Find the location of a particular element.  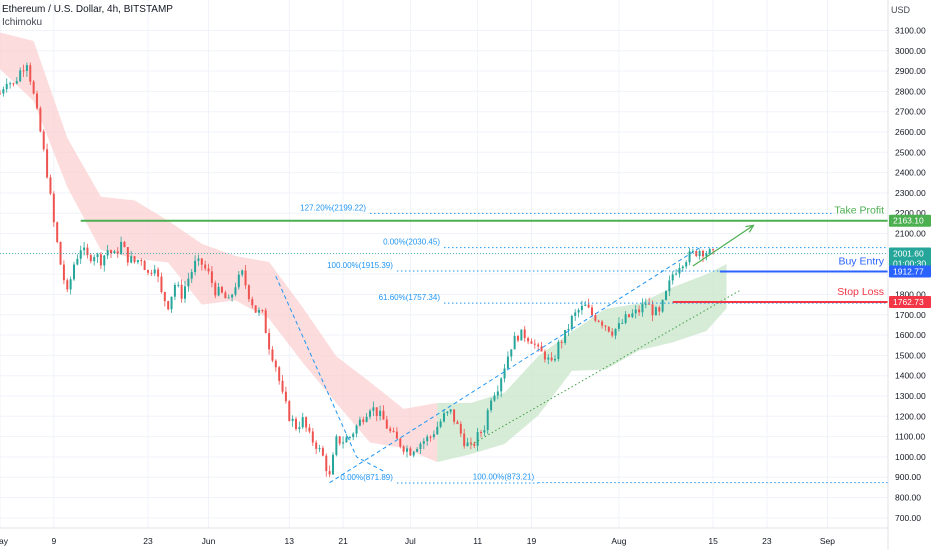

time-axis: May 9 23 Jun 13 21 Jul 11 19 Aug 15 23 Sep is located at coordinates (444, 536).